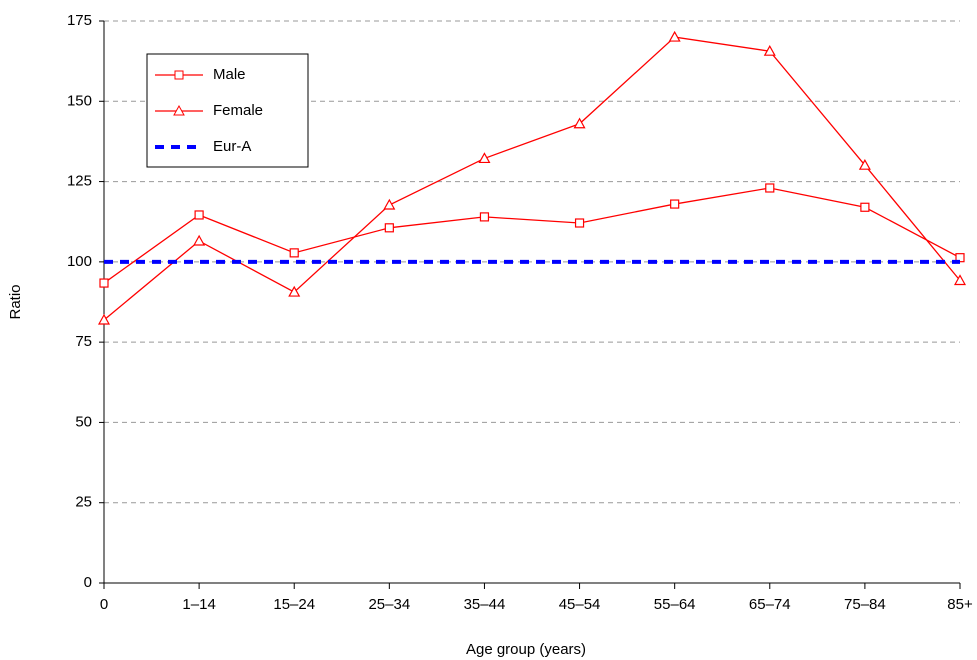 The image size is (977, 660). Describe the element at coordinates (580, 604) in the screenshot. I see `x-tick-label: 45–54` at that location.